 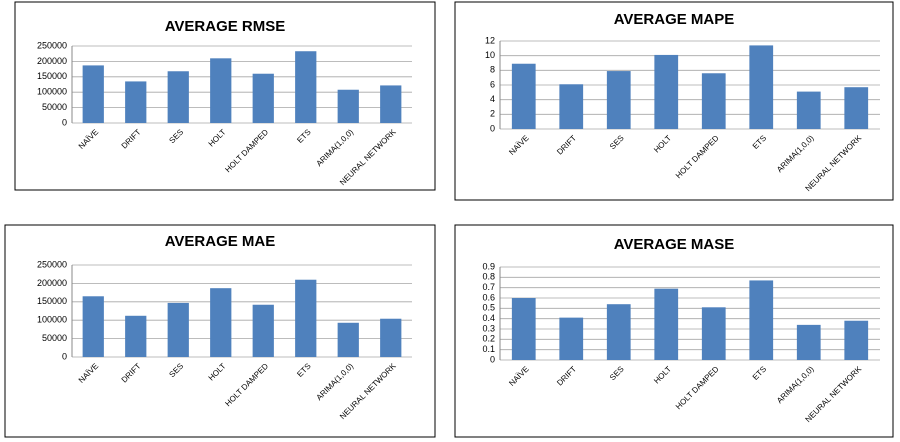 I want to click on y-tick-label: 8, so click(x=492, y=70).